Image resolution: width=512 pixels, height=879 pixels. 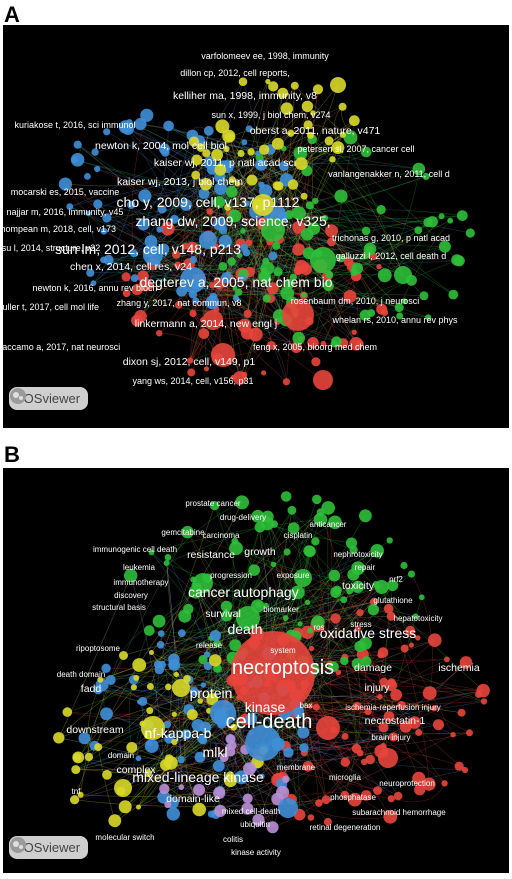 I want to click on node-label: dillon cp, 2012, cell reports,, so click(x=235, y=73).